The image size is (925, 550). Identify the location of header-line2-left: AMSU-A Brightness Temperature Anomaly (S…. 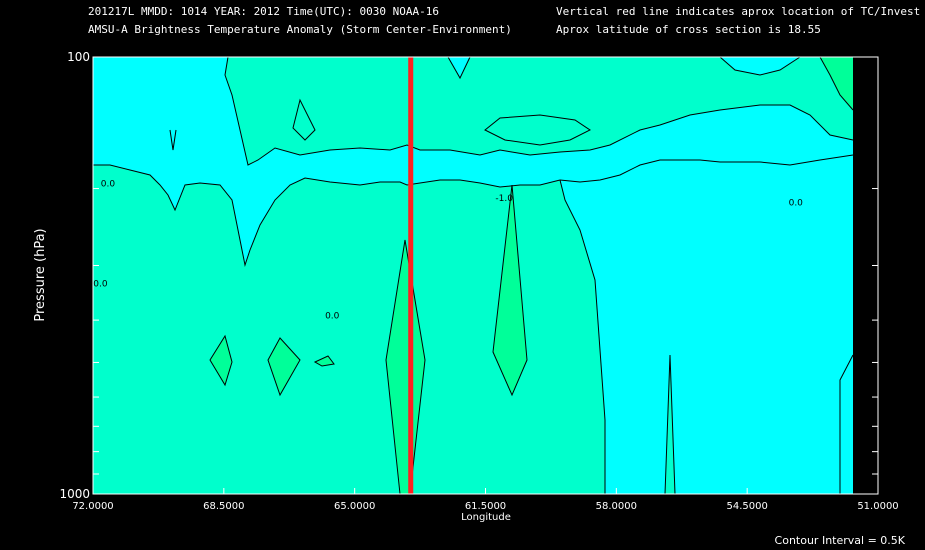
(300, 29).